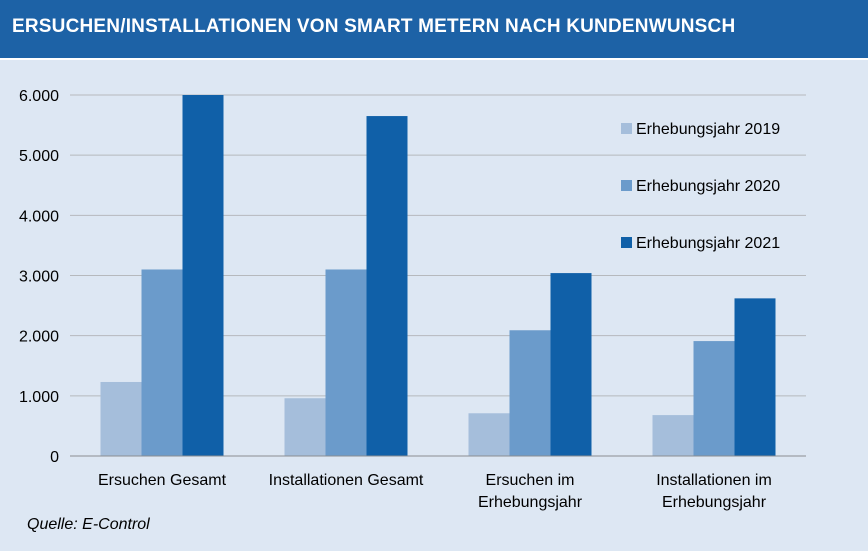  Describe the element at coordinates (708, 129) in the screenshot. I see `legend-label: Erhebungsjahr 2019` at that location.